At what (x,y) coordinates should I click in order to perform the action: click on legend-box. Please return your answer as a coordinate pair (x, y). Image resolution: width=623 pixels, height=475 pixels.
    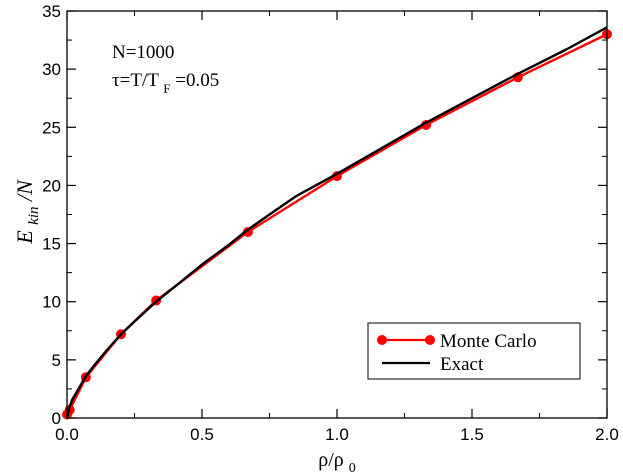
    Looking at the image, I should click on (474, 351).